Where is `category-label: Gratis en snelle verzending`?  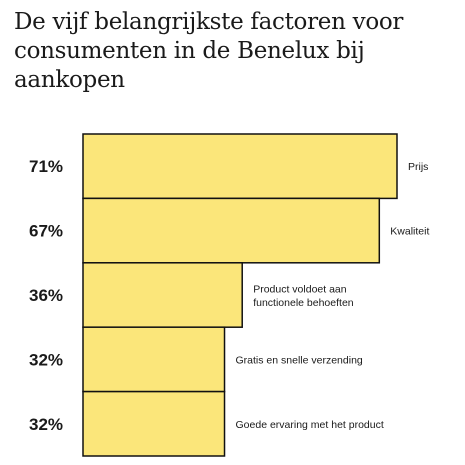 category-label: Gratis en snelle verzending is located at coordinates (299, 360).